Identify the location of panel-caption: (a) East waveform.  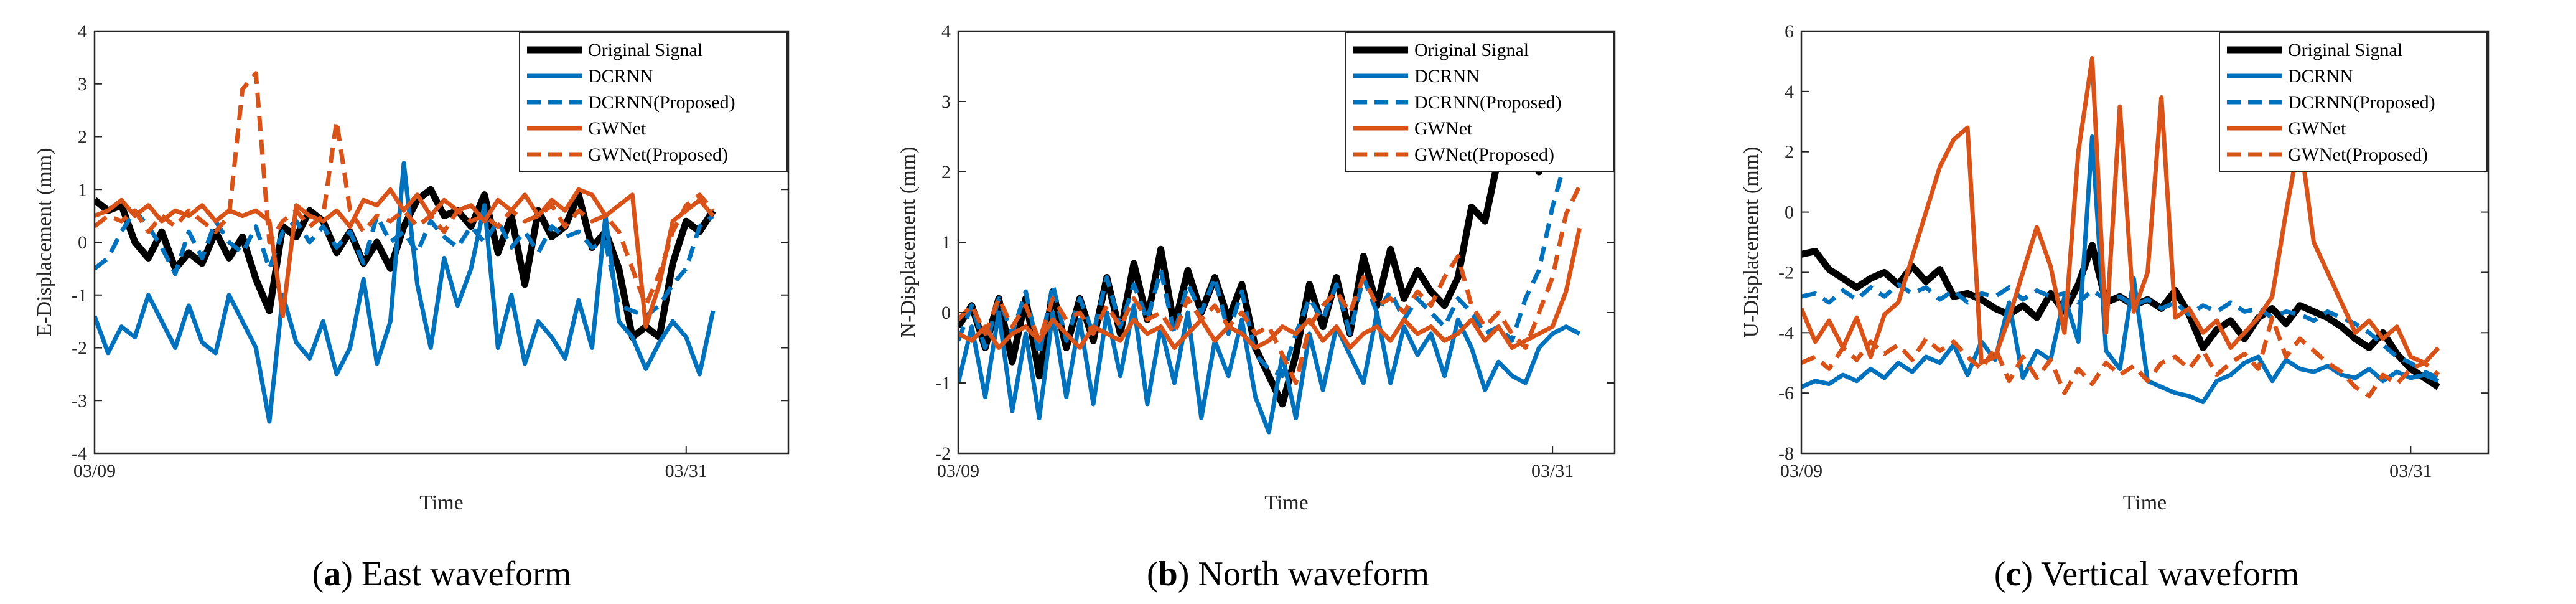
(442, 574).